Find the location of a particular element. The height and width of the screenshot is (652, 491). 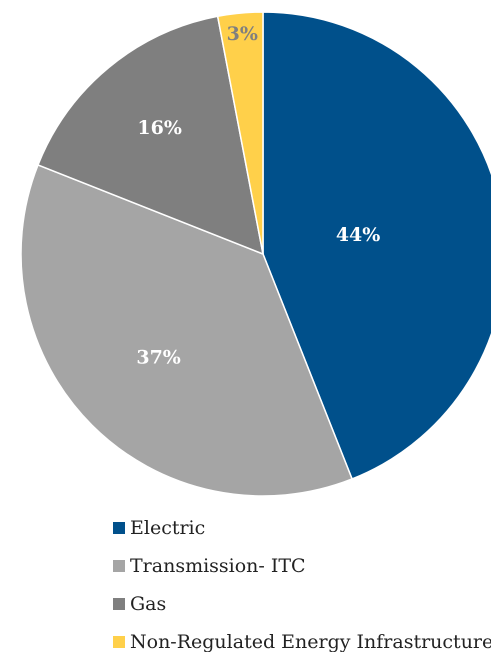

slice-label: 37% is located at coordinates (158, 357).